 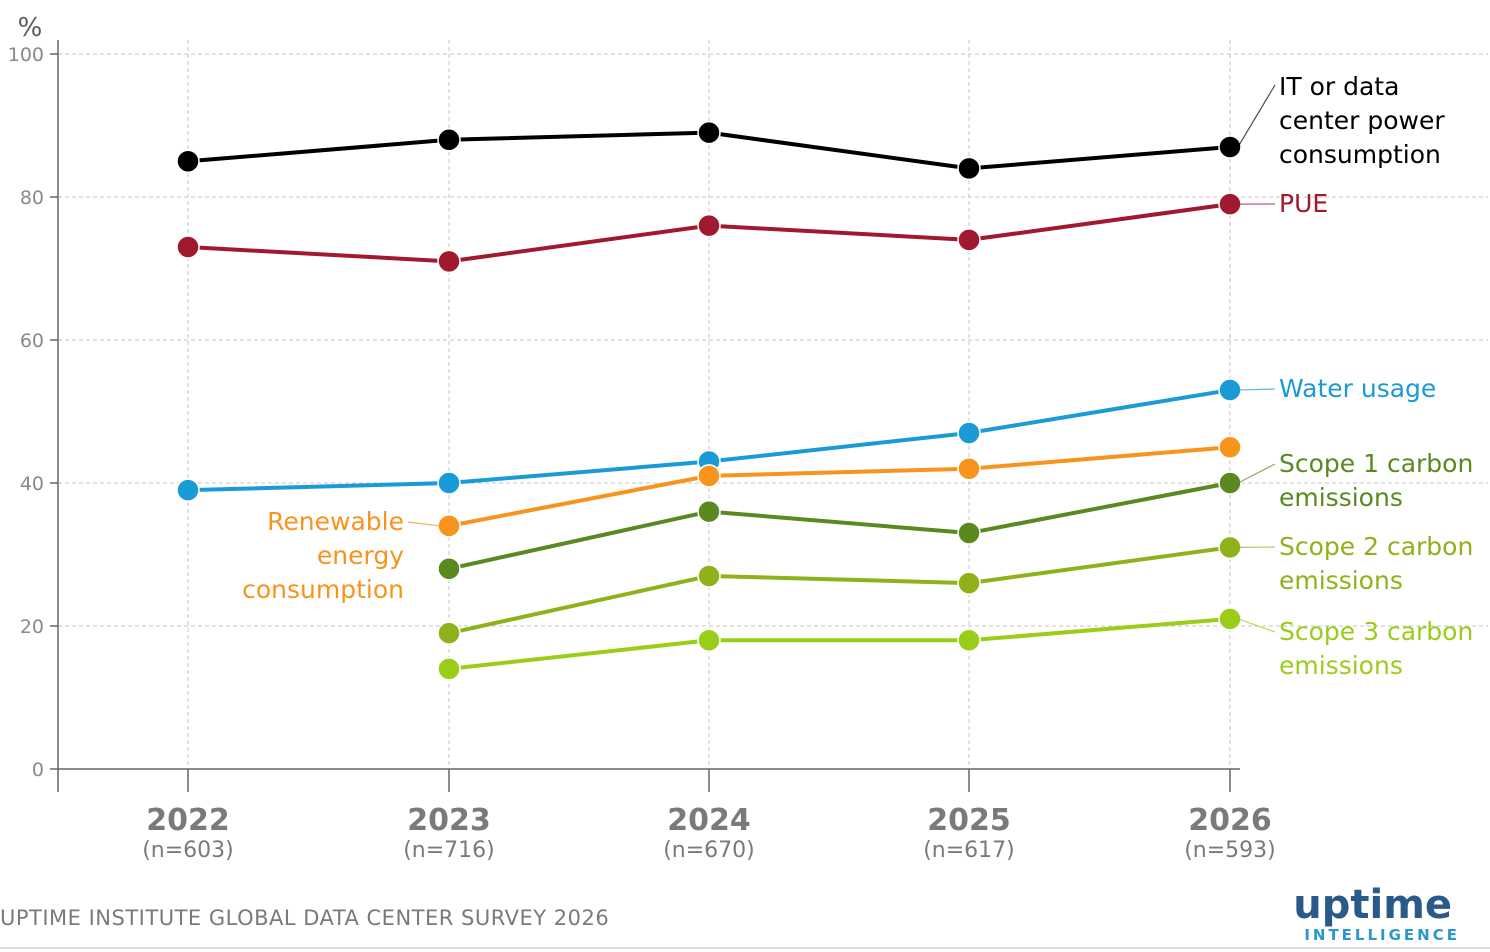 I want to click on x-tick-label: 2022, so click(x=188, y=820).